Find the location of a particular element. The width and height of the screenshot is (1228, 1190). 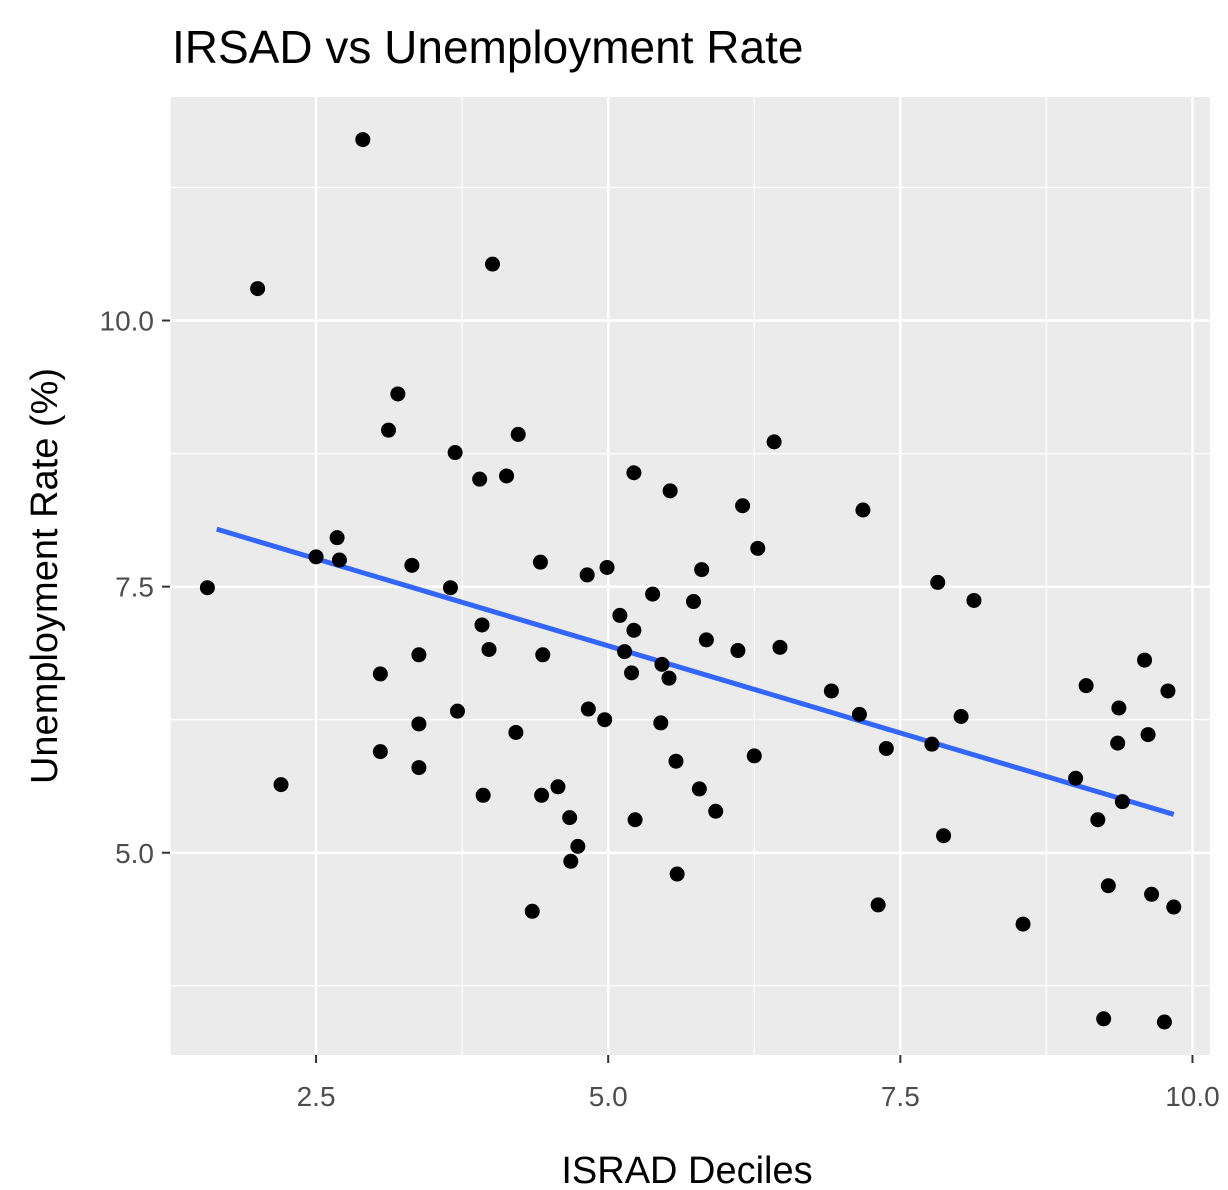

x-tick-label: 7.5 is located at coordinates (900, 1096).